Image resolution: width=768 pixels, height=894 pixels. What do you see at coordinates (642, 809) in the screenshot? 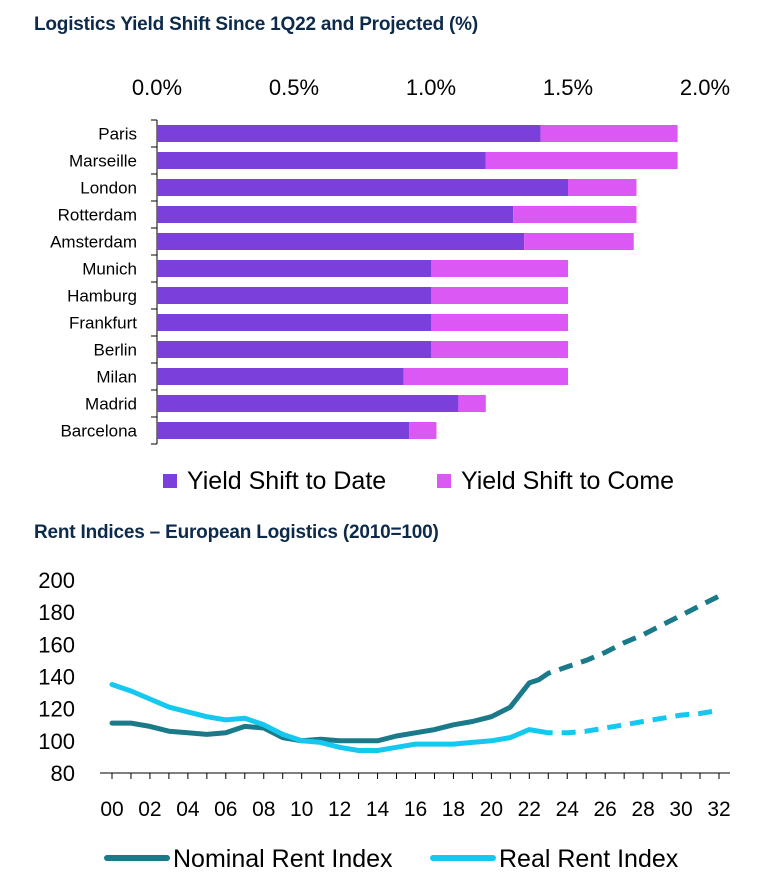
I see `x-tick-label: 28` at bounding box center [642, 809].